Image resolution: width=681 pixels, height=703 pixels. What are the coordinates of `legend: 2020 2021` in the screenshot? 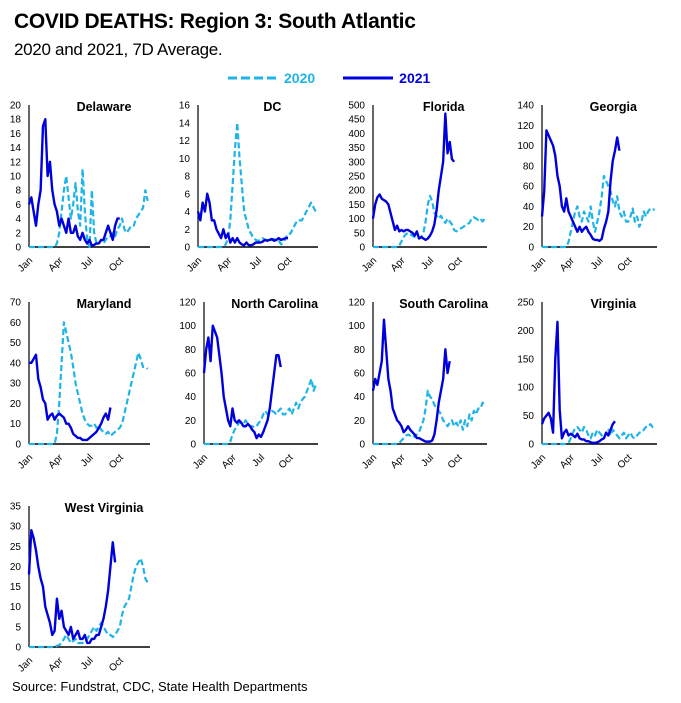 It's located at (343, 78).